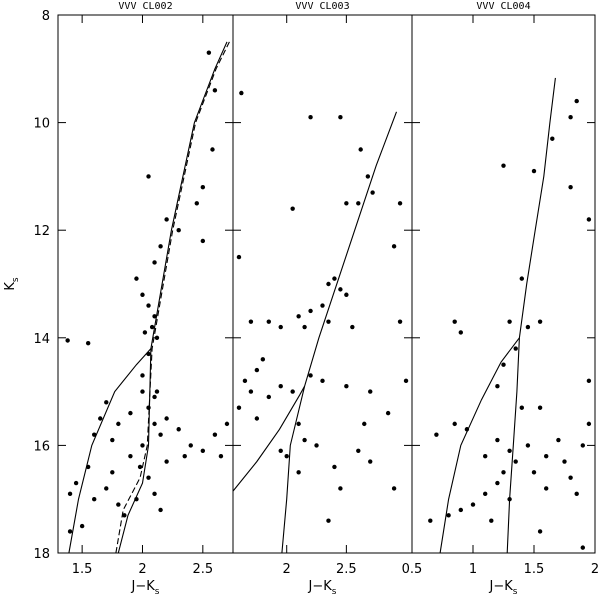  Describe the element at coordinates (41, 339) in the screenshot. I see `y-tick-label: 14` at that location.